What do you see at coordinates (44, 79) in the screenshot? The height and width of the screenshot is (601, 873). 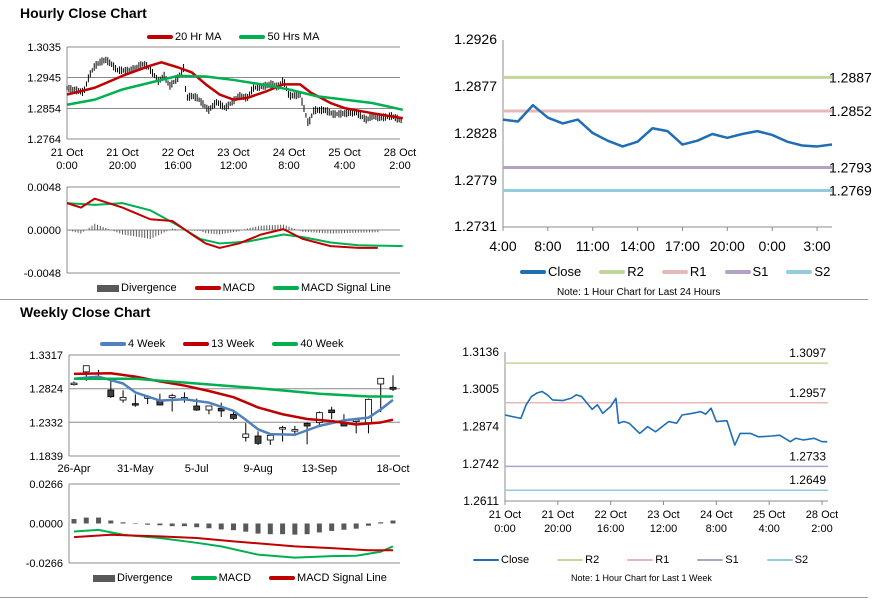 I see `y-tick-label: 1.2945` at bounding box center [44, 79].